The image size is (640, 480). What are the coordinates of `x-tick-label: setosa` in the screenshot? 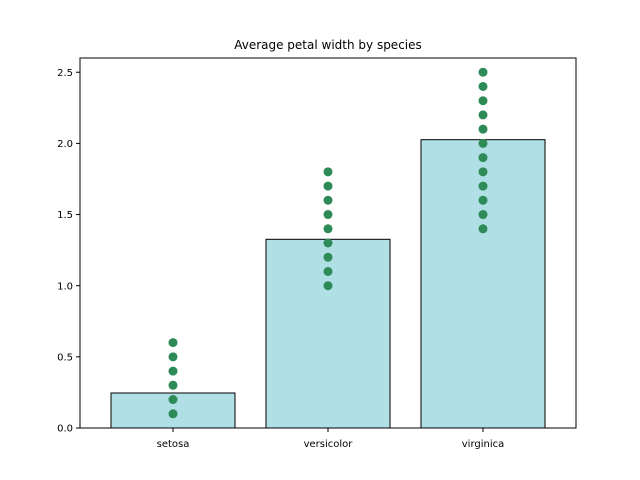 It's located at (173, 444).